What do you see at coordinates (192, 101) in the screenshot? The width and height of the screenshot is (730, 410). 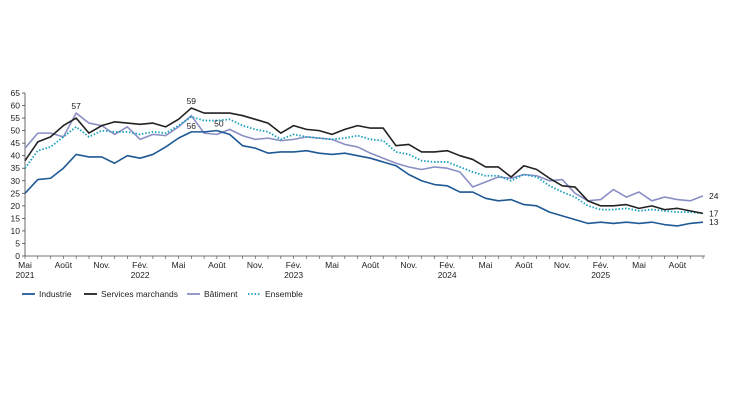 I see `data-label: 59` at bounding box center [192, 101].